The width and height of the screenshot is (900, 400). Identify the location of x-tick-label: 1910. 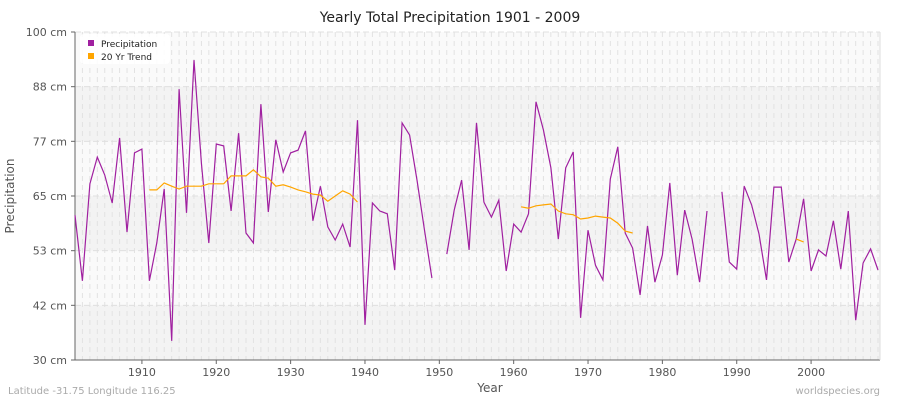
(142, 372).